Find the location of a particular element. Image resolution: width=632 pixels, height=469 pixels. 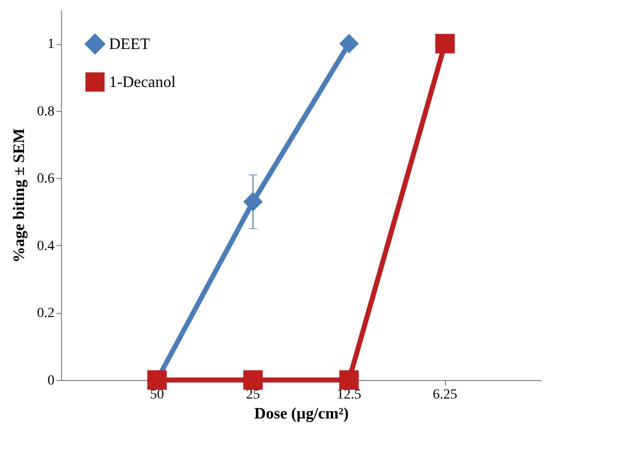

y-axis-title: %age biting ± SEM is located at coordinates (19, 195).